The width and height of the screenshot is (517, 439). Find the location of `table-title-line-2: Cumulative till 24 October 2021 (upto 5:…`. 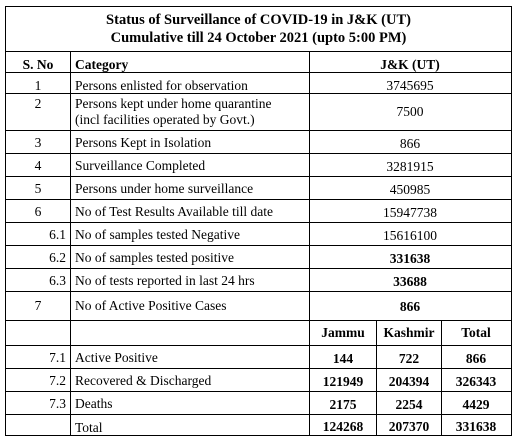

table-title-line-2: Cumulative till 24 October 2021 (upto 5:… is located at coordinates (258, 38).